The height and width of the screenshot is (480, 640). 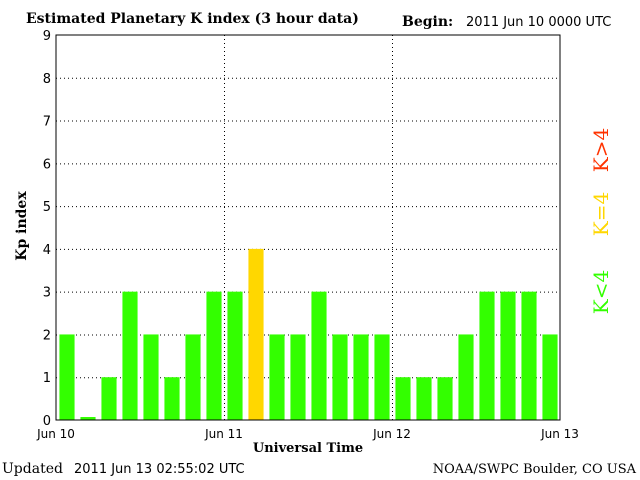 I want to click on x-tick-label: Jun 11, so click(x=223, y=434).